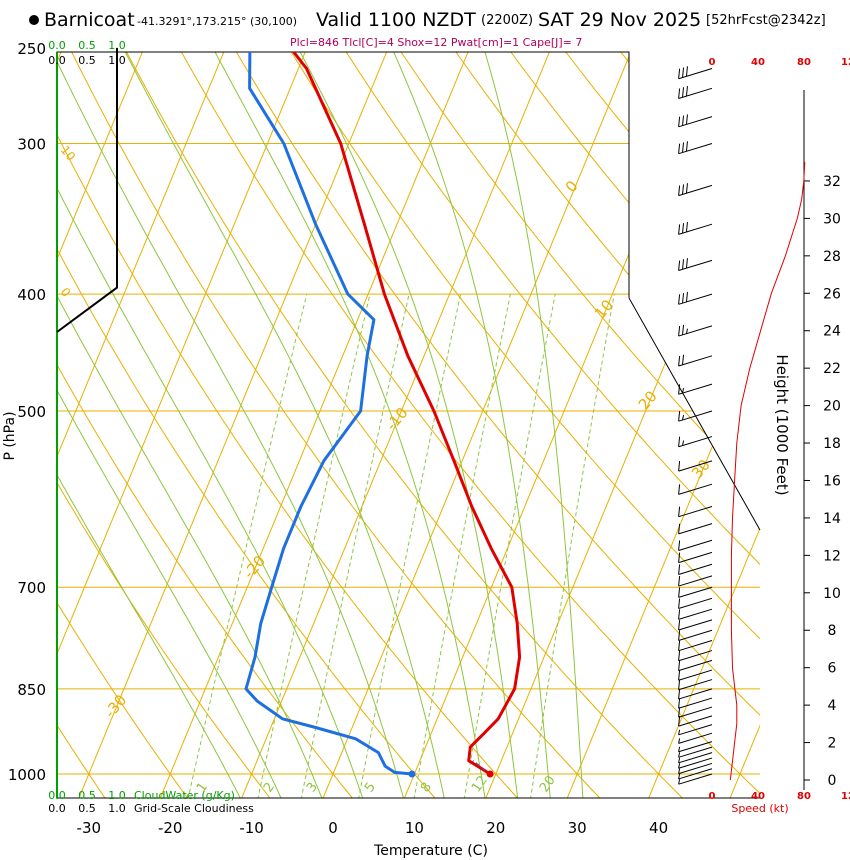 Image resolution: width=850 pixels, height=860 pixels. I want to click on pressure-tick-250: 250, so click(31, 49).